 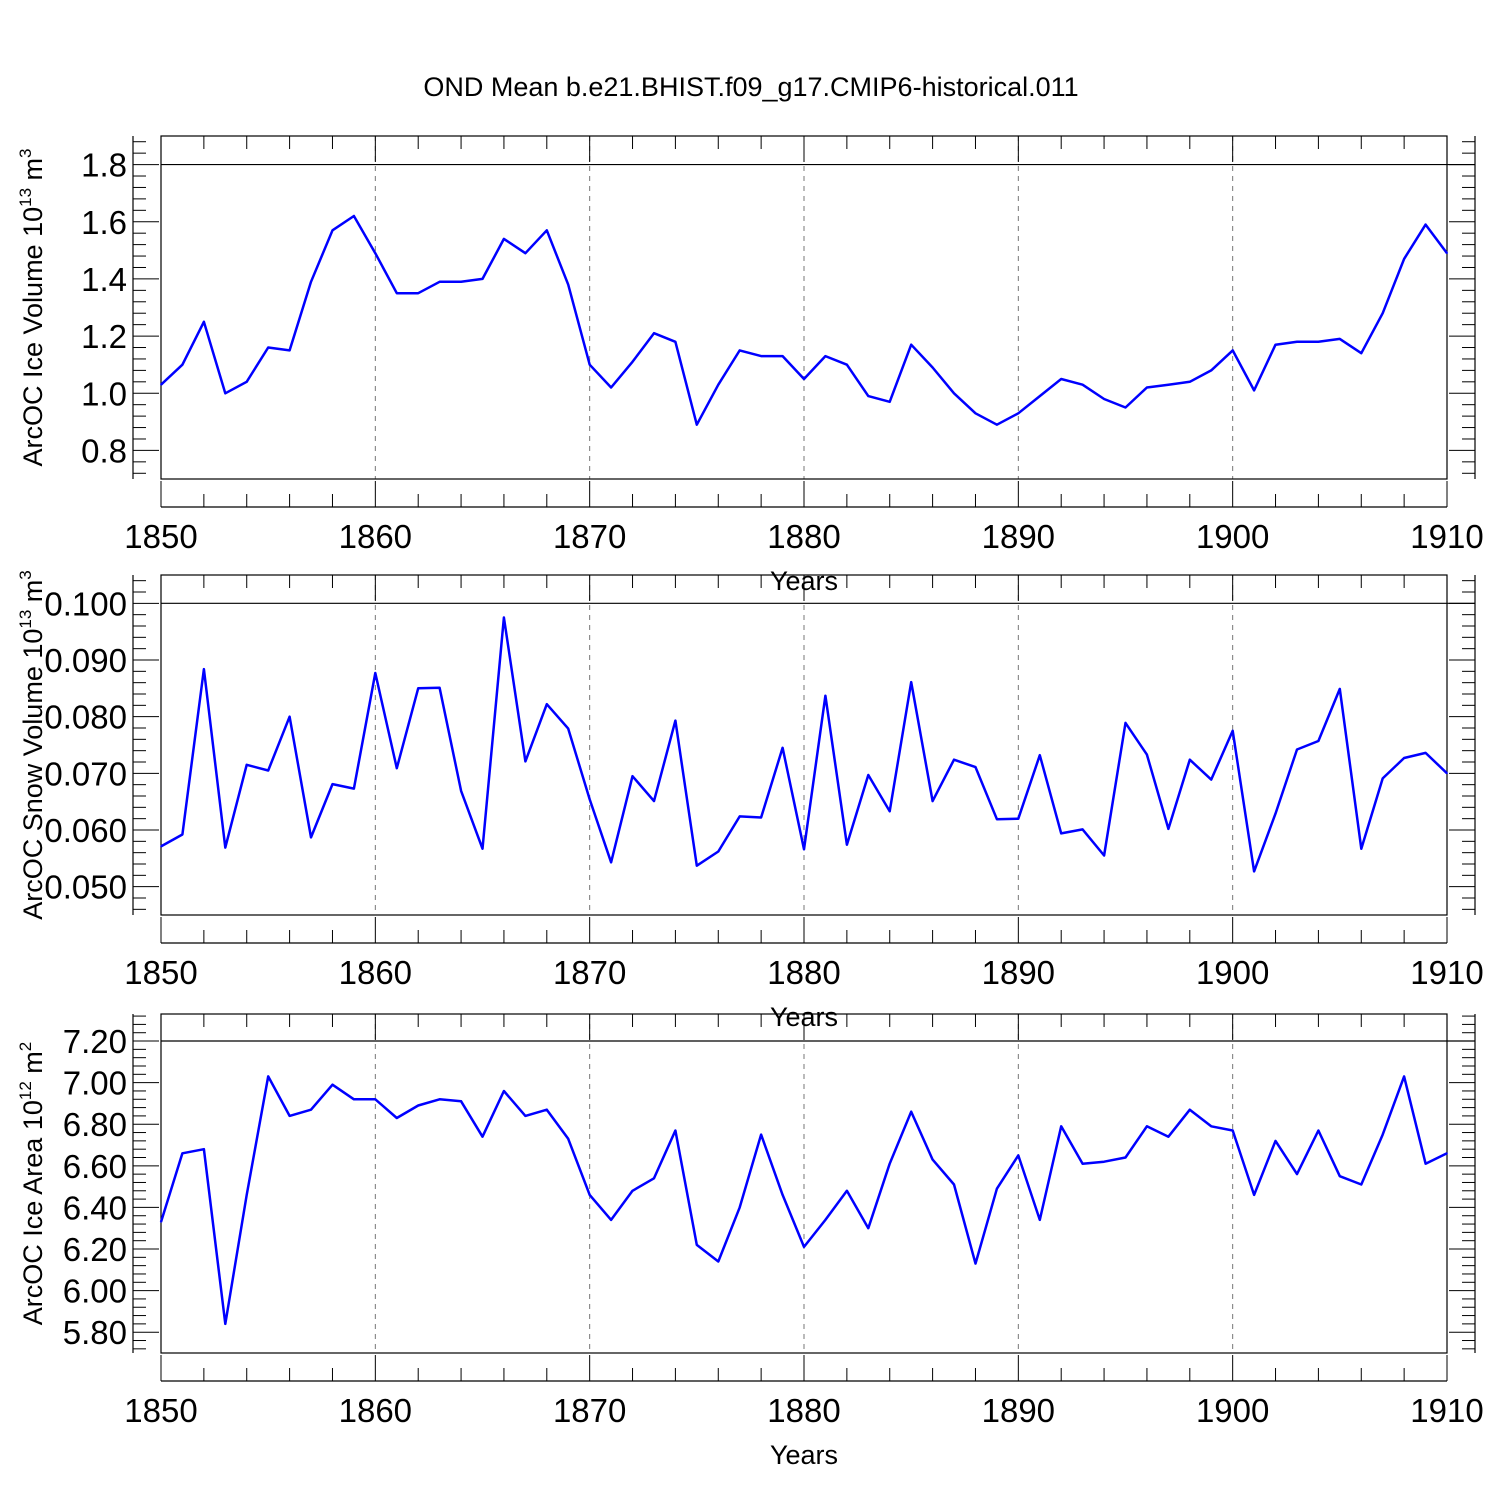 I want to click on y-tick-label: 1.4, so click(x=104, y=279).